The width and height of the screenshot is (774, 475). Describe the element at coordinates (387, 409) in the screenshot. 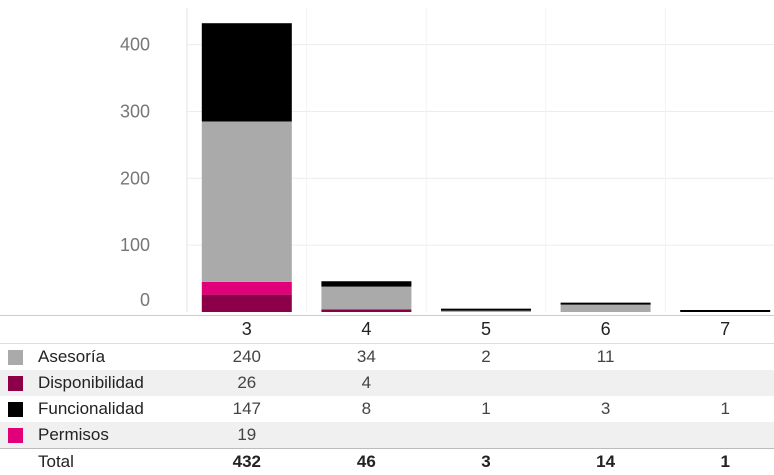

I see `table-row-funcionalidad: Funcionalidad 147 8 1 3 1` at that location.